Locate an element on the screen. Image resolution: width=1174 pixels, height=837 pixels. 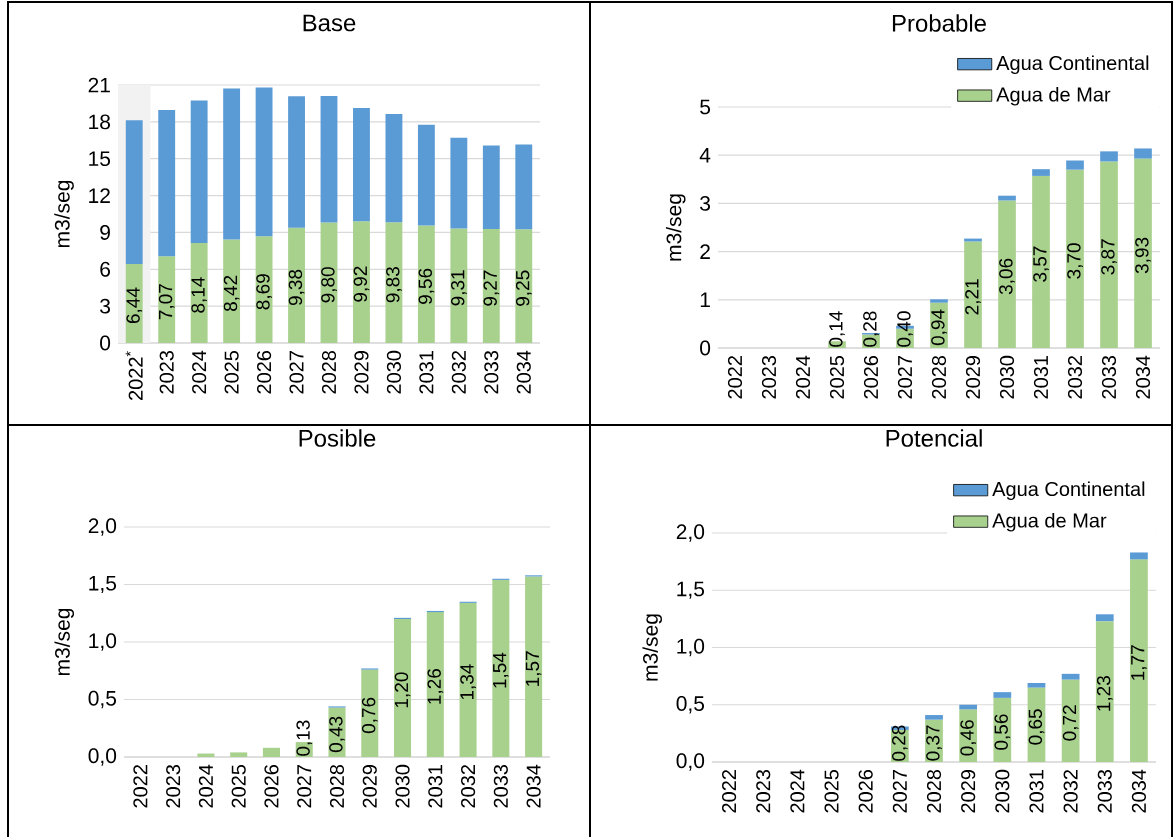
data-label: 1,20 is located at coordinates (402, 690).